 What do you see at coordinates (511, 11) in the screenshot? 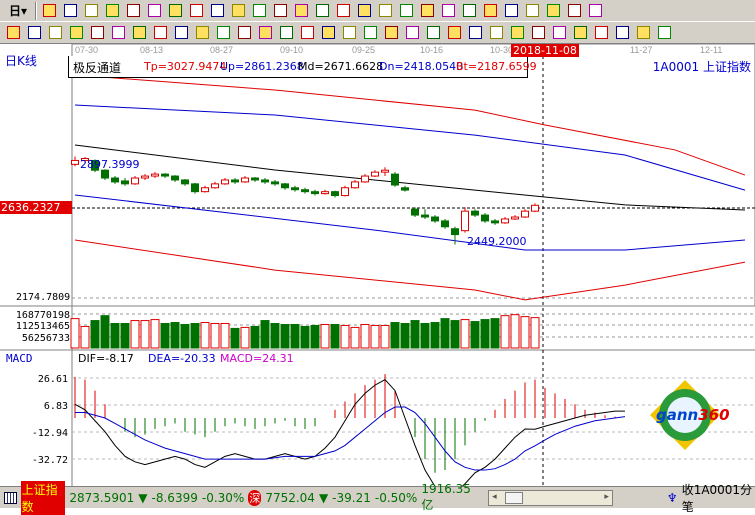
I see `calculator-icon` at bounding box center [511, 11].